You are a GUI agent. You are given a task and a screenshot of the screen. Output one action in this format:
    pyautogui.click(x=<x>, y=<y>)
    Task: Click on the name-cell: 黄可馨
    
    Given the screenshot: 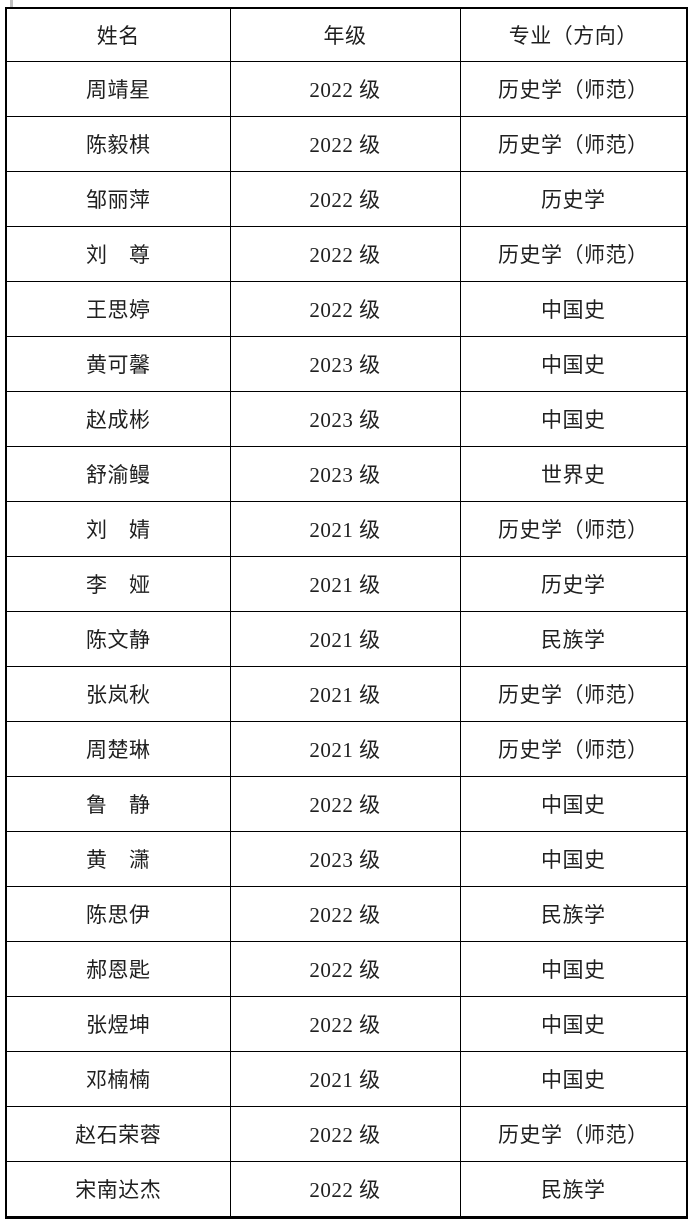 What is the action you would take?
    pyautogui.click(x=118, y=364)
    